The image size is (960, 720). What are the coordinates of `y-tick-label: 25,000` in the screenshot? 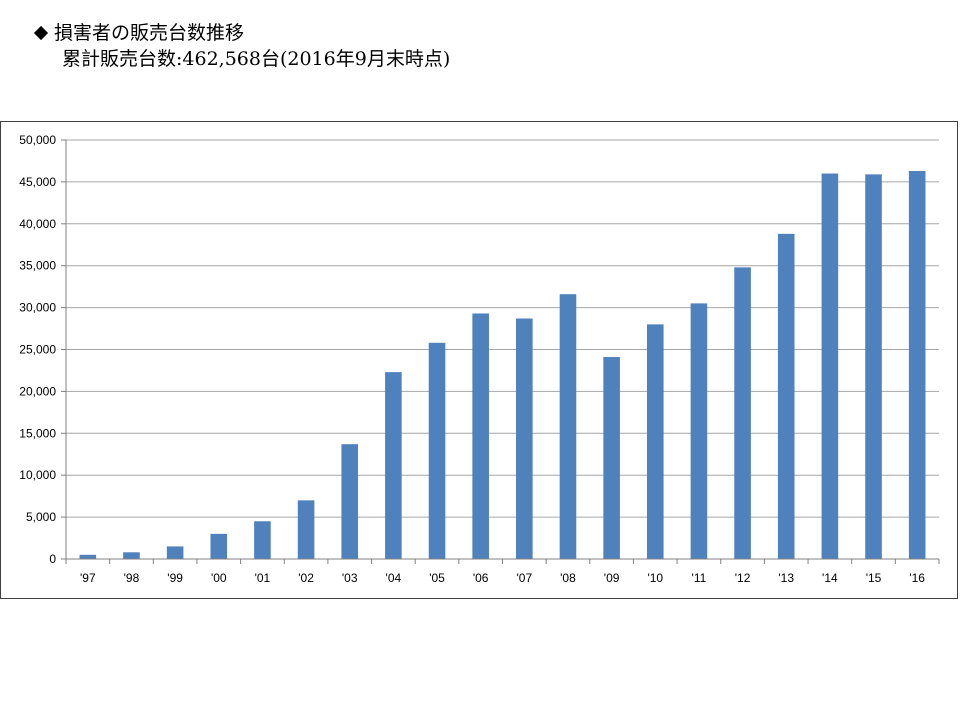 It's located at (37, 350).